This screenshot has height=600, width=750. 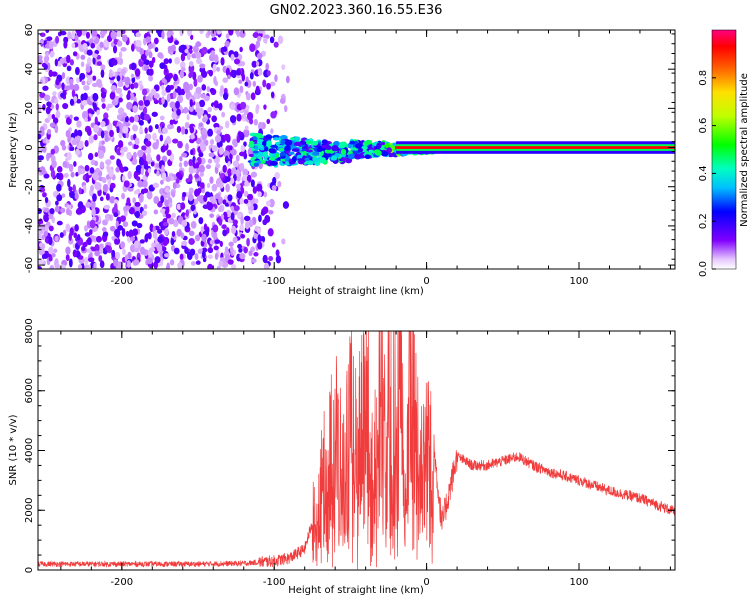 I want to click on colorbar-frame, so click(x=724, y=149).